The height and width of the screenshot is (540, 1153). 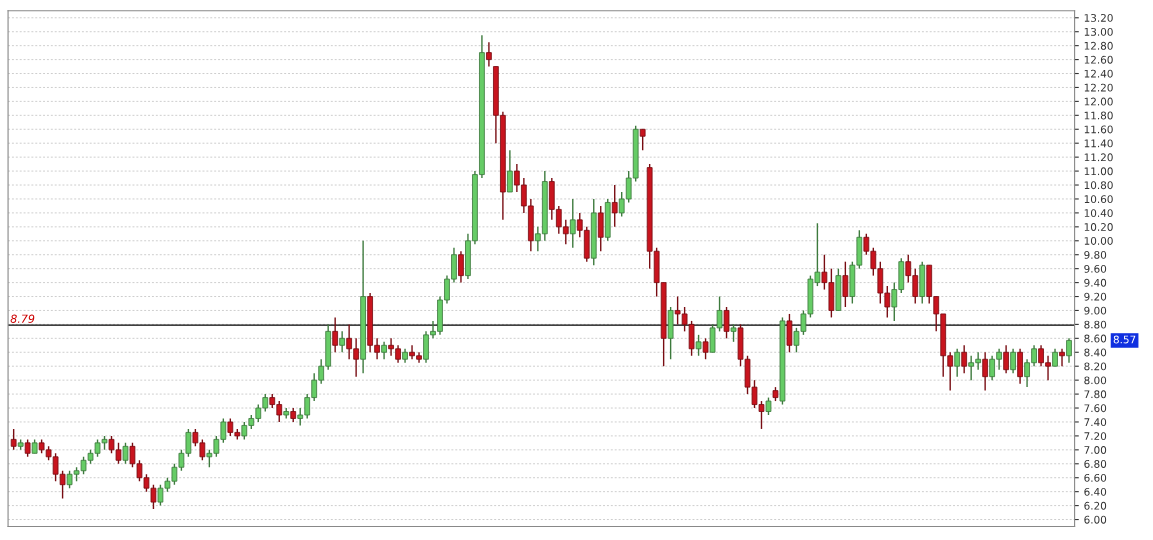 What do you see at coordinates (1095, 408) in the screenshot?
I see `y-tick-label: 7.60` at bounding box center [1095, 408].